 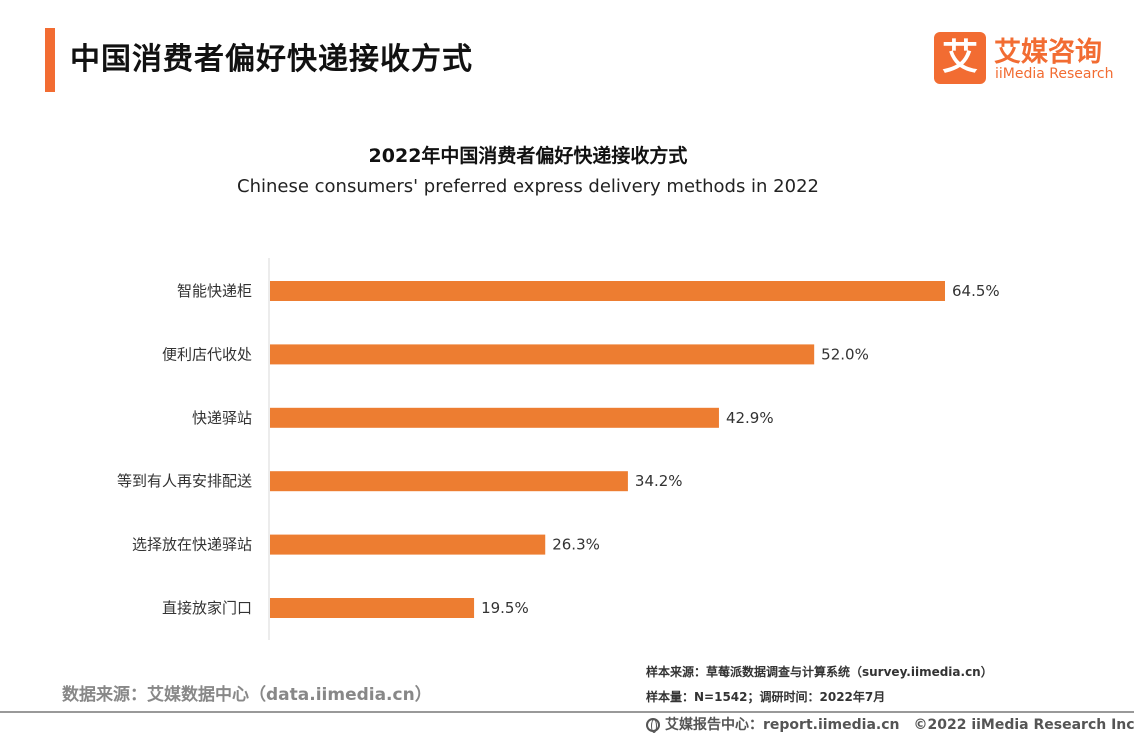 What do you see at coordinates (819, 672) in the screenshot?
I see `sample-source: 样本来源：草莓派数据调查与计算系统（survey.iimedia.cn）` at bounding box center [819, 672].